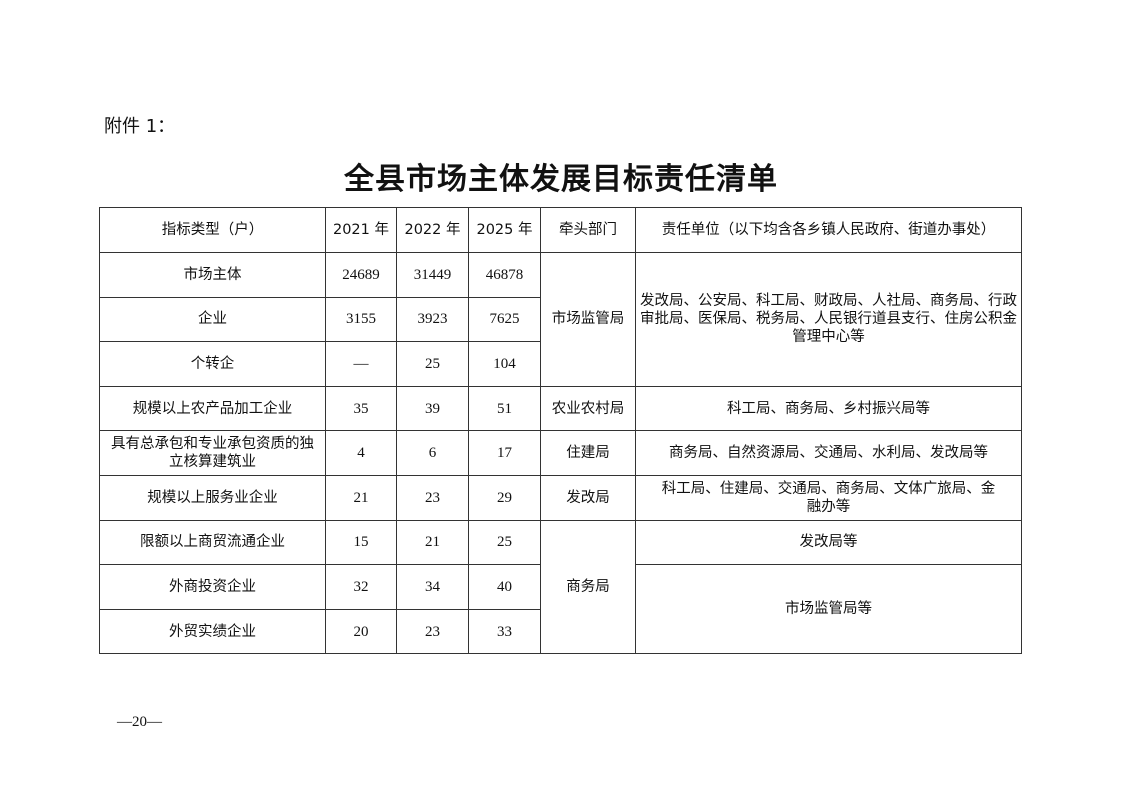 This screenshot has width=1122, height=793. I want to click on cell-type: 个转企, so click(212, 364).